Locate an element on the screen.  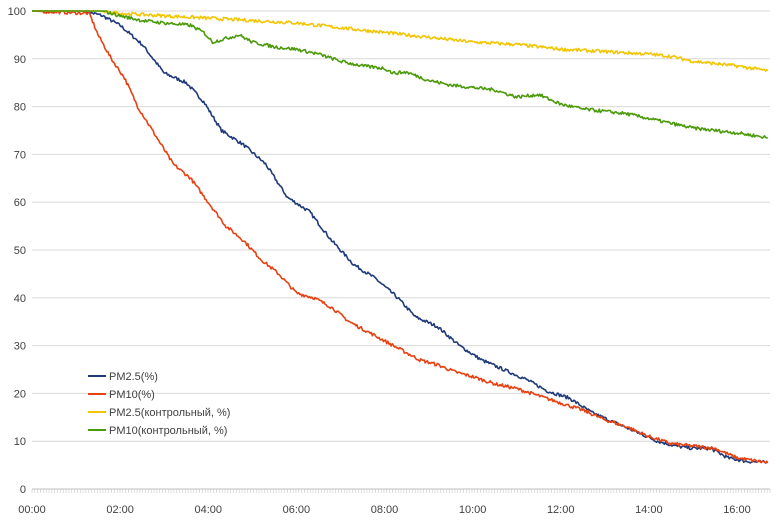
y-tick-label: 90 is located at coordinates (20, 60).